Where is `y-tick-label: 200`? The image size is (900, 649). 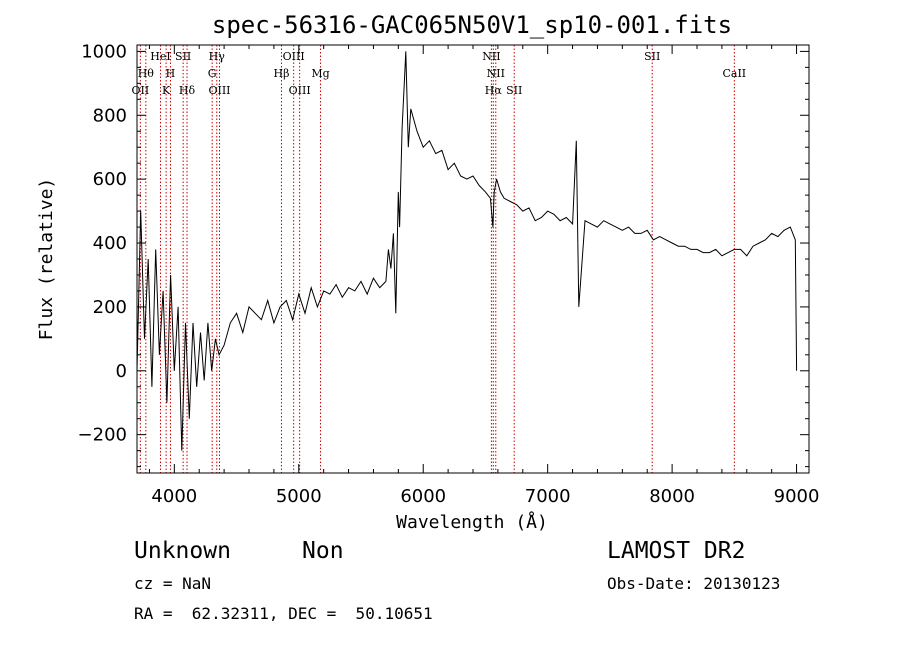
y-tick-label: 200 is located at coordinates (110, 307).